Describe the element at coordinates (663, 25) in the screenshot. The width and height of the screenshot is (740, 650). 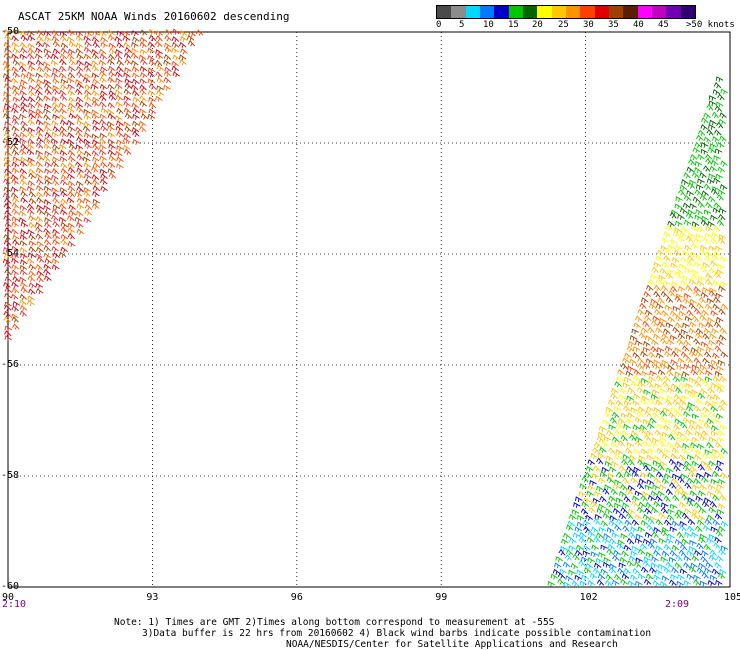
I see `legend-label: 45` at that location.